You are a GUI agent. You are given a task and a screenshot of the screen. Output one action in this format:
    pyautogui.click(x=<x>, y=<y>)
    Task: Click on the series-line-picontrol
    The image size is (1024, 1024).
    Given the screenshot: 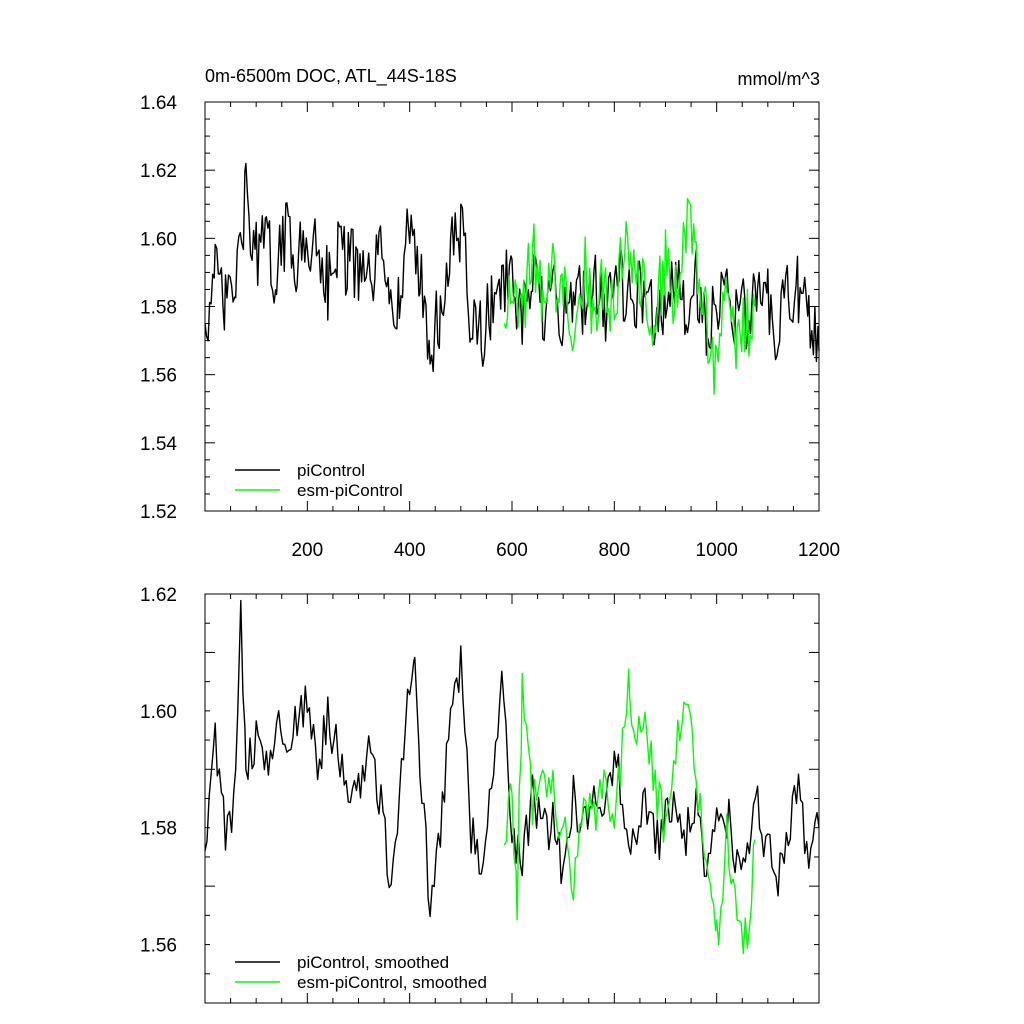 What is the action you would take?
    pyautogui.click(x=512, y=267)
    